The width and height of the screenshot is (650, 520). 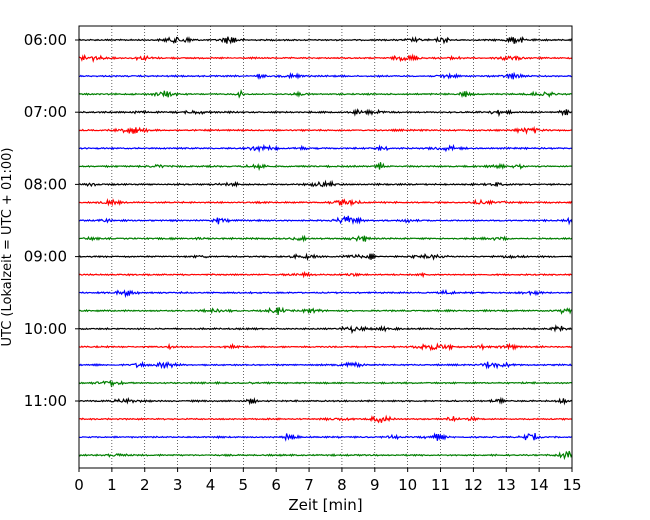 I want to click on trace-06:30, so click(x=325, y=75).